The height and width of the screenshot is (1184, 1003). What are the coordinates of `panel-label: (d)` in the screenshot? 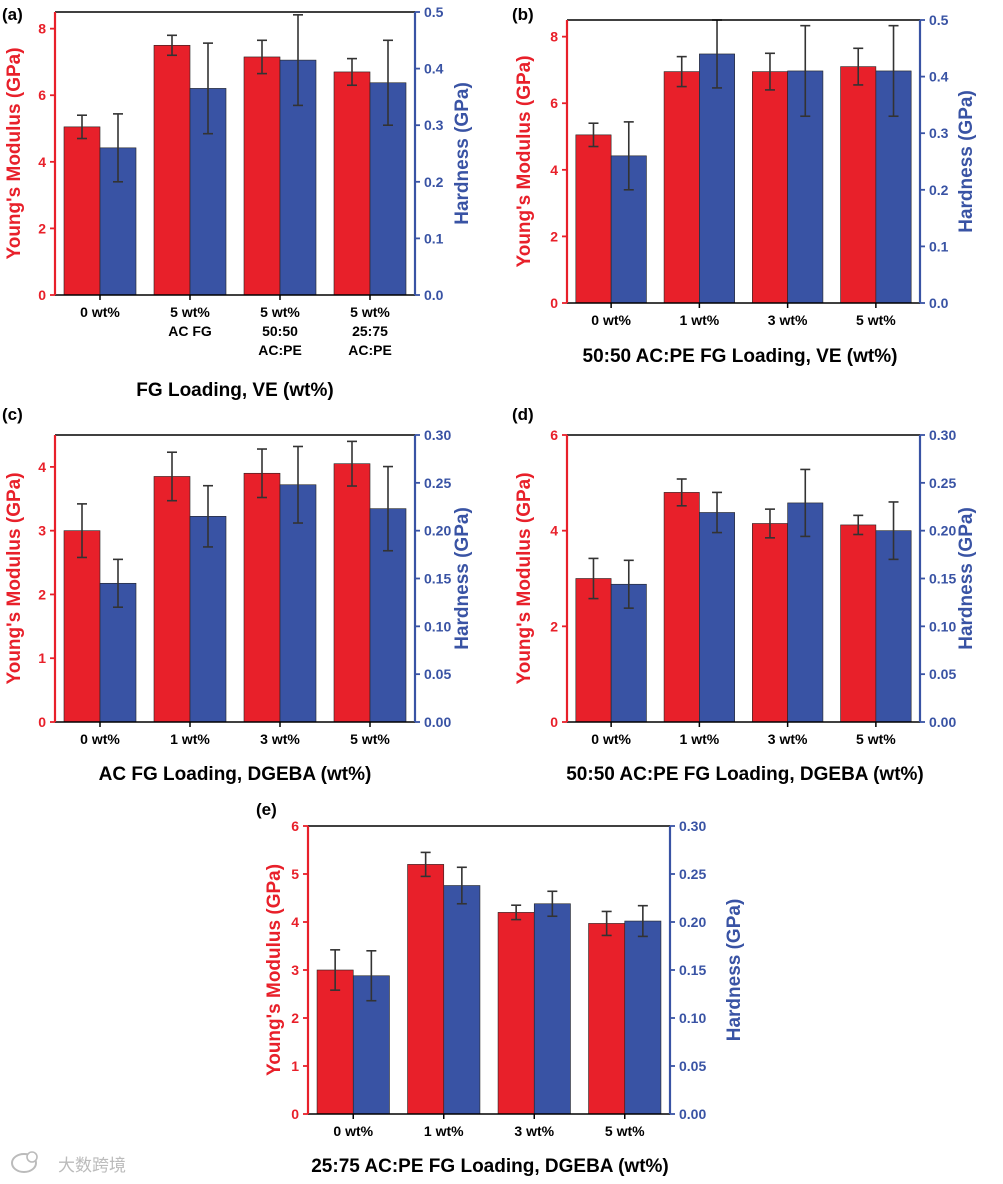 It's located at (523, 414).